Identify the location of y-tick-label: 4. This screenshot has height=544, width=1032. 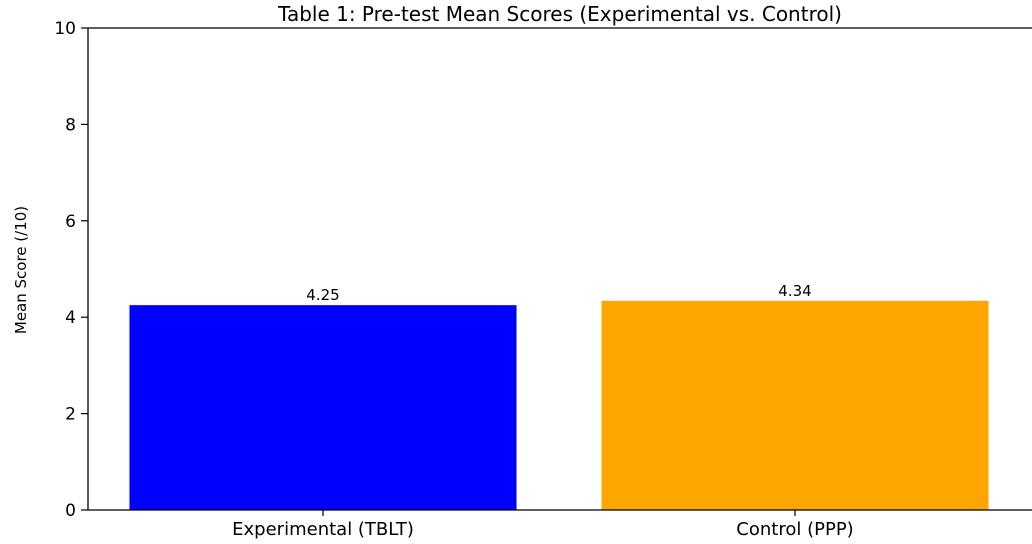
(70, 318).